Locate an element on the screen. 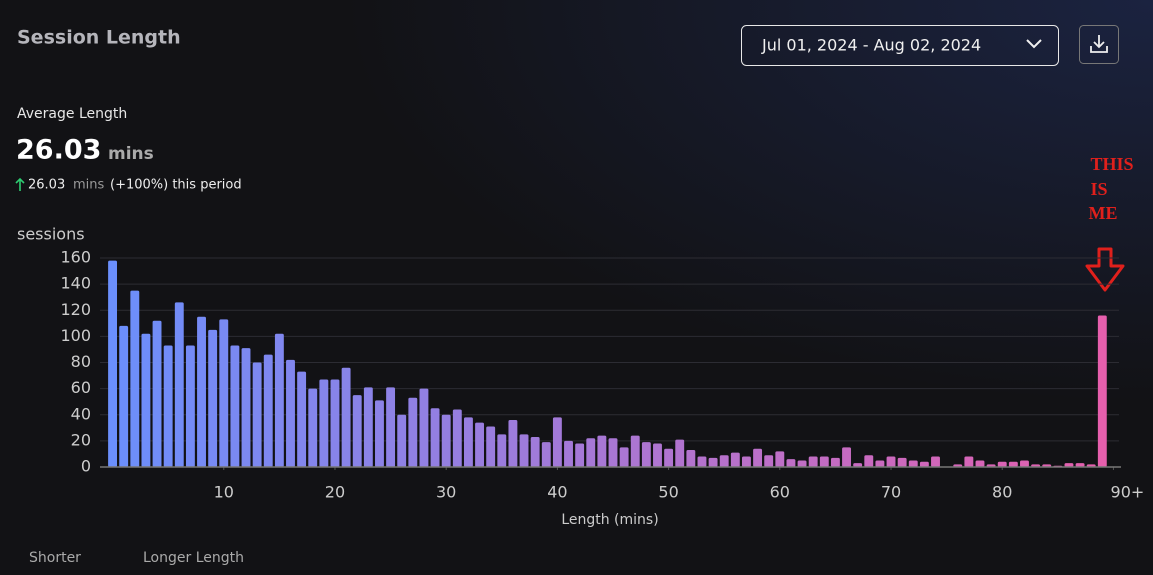 This screenshot has width=1153, height=575. y-tick-label: 40 is located at coordinates (81, 413).